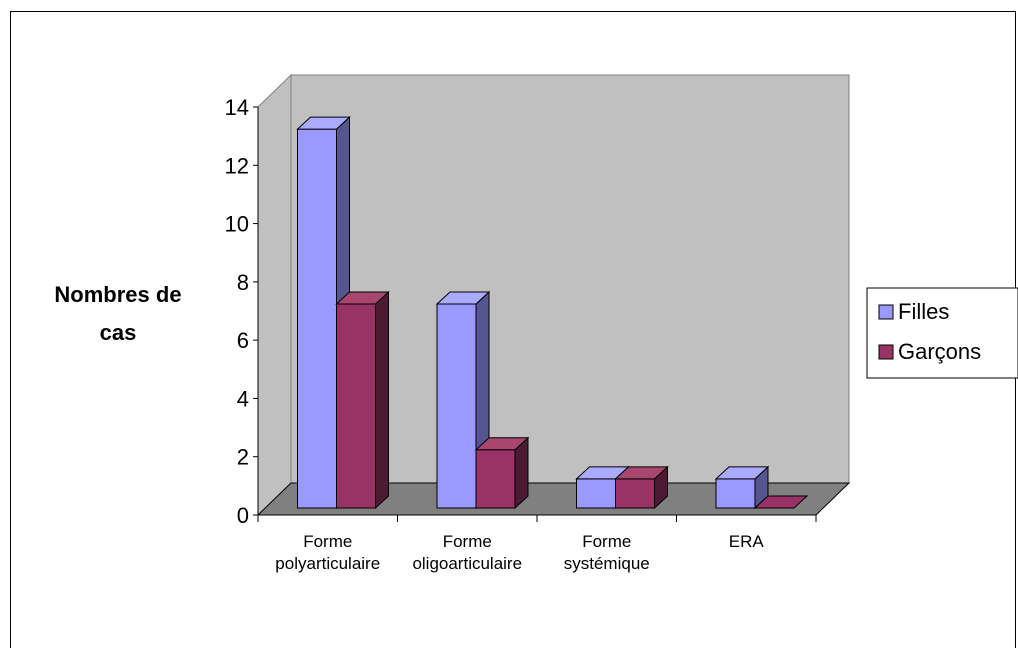  I want to click on bar-garçons-side, so click(382, 400).